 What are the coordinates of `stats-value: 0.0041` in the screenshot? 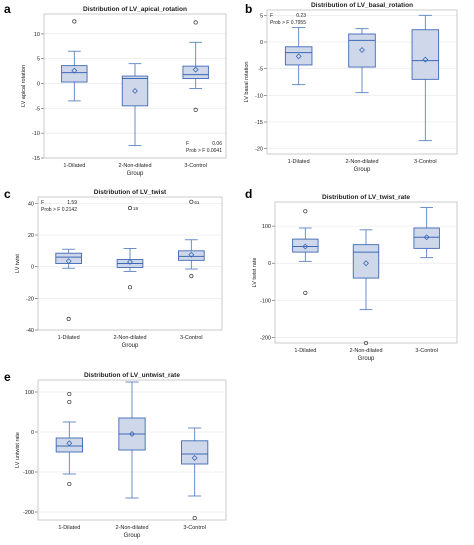 It's located at (215, 151).